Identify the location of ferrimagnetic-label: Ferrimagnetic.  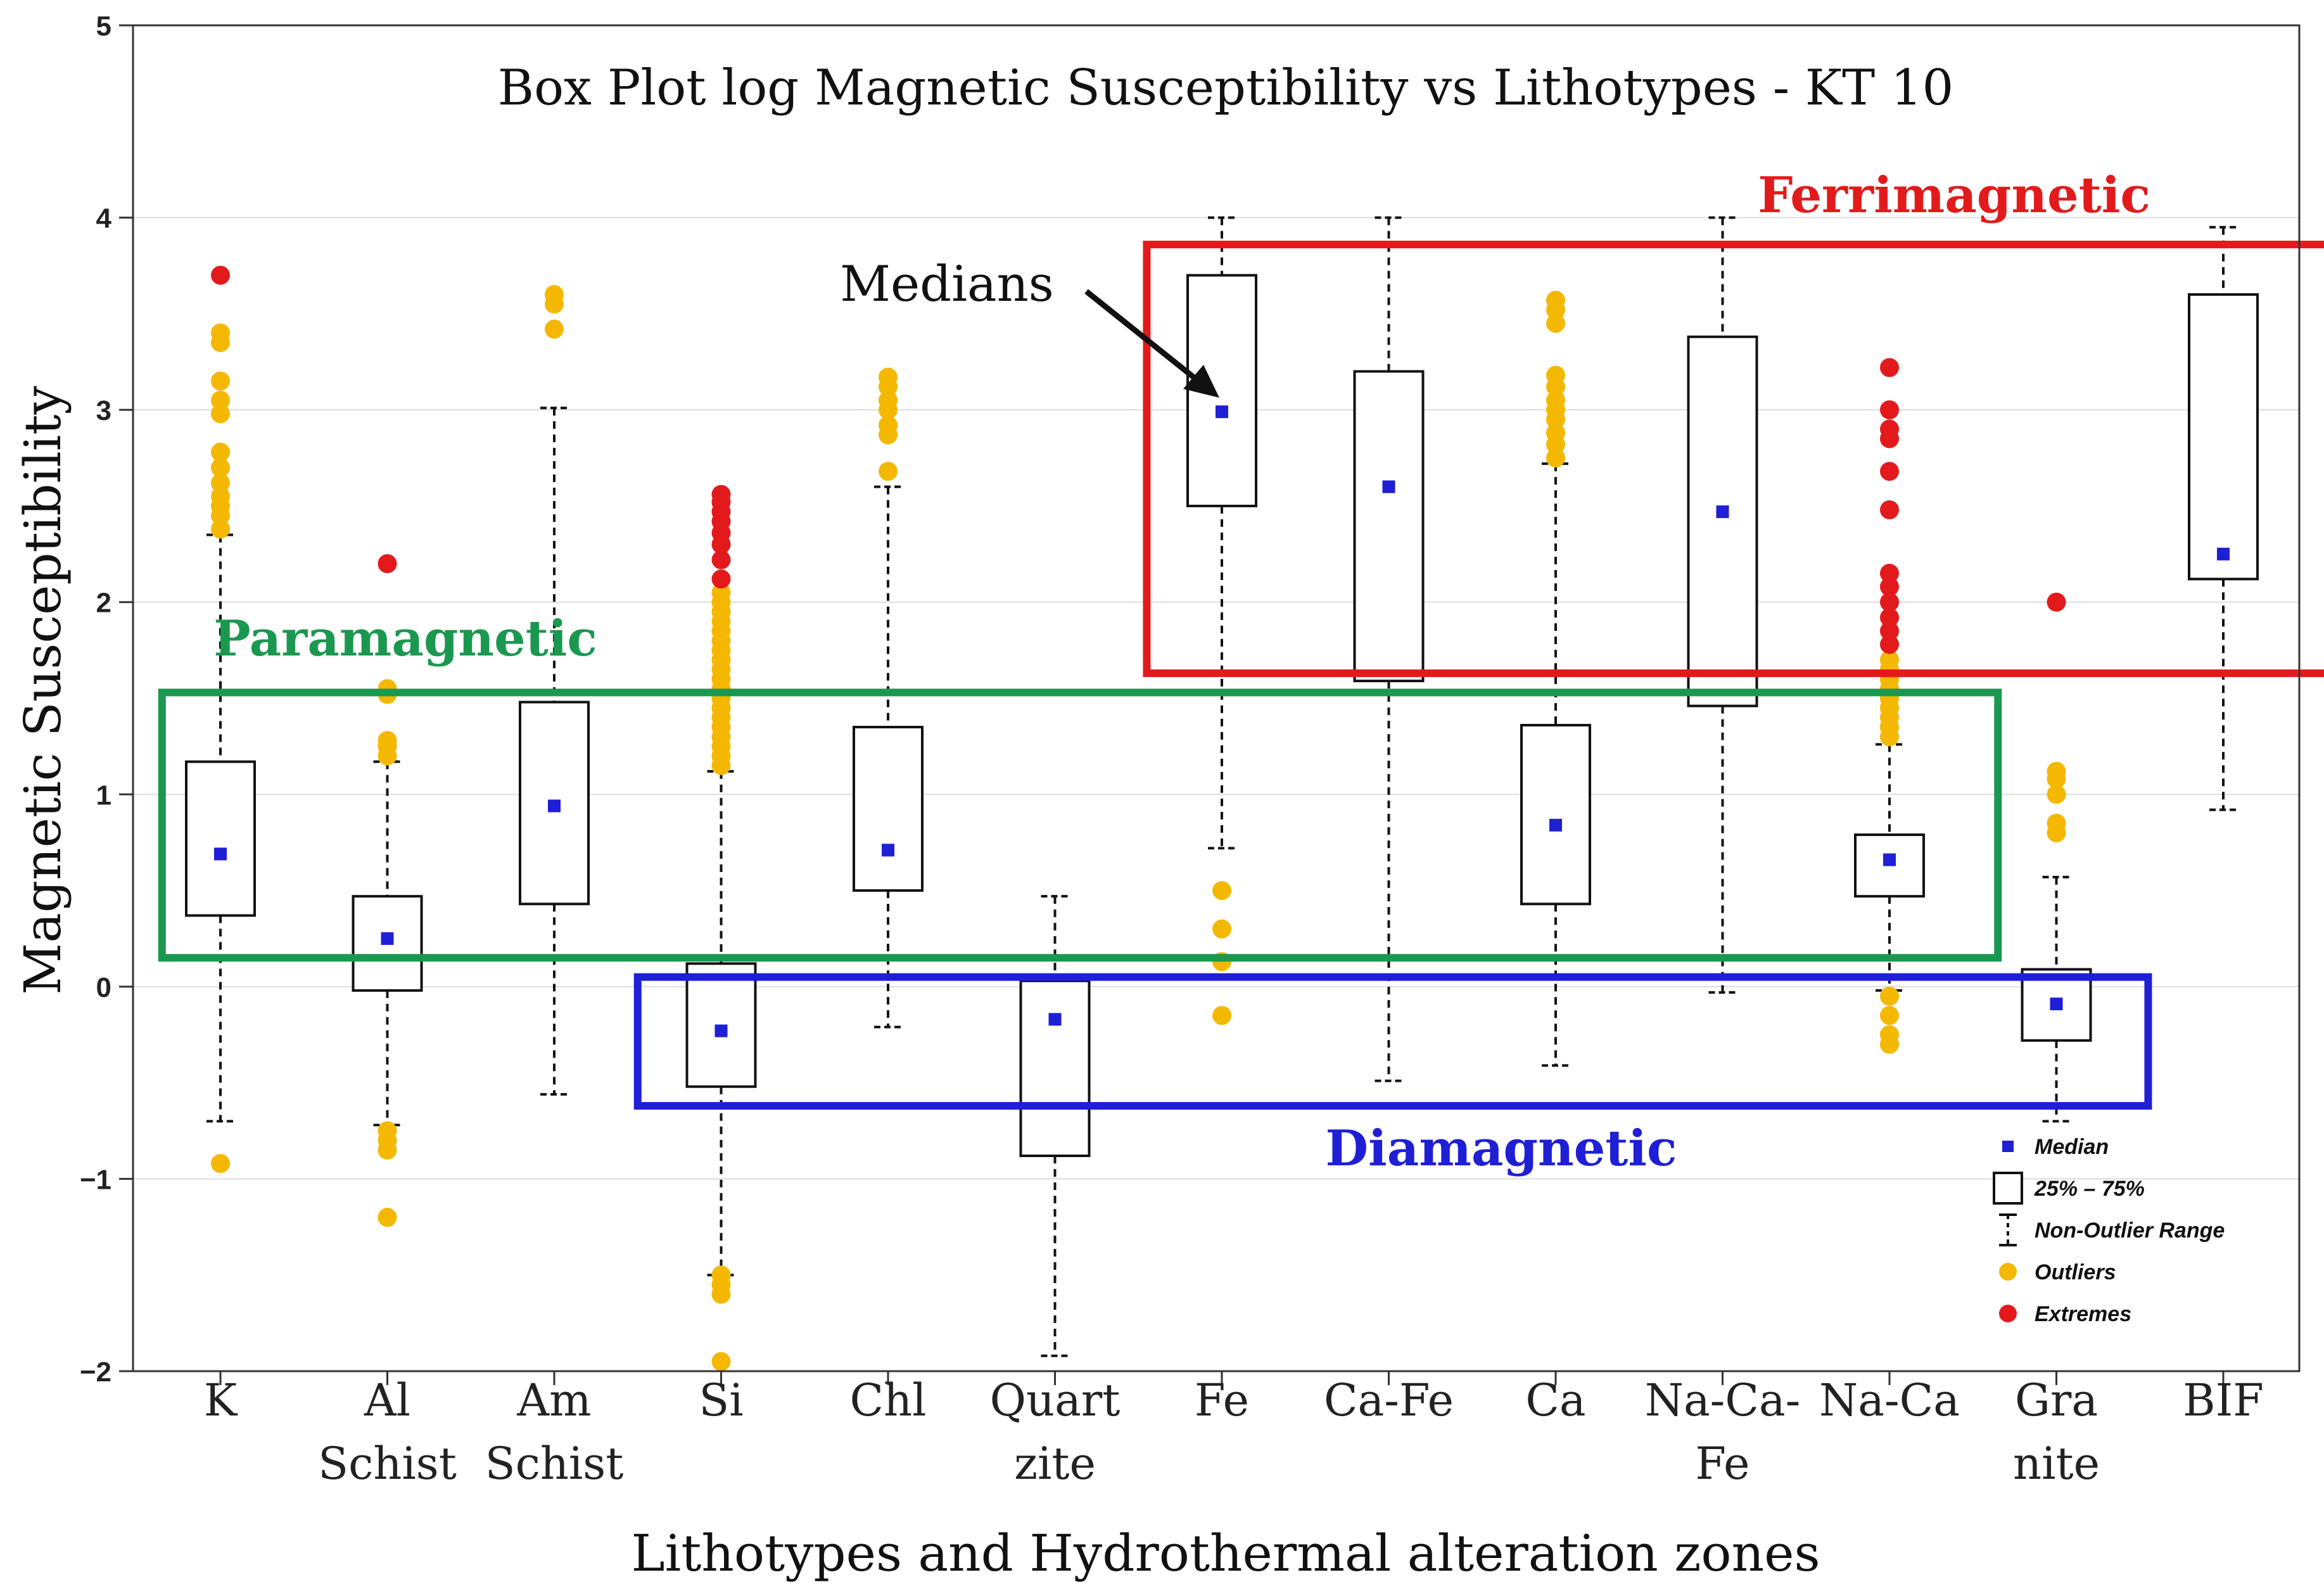
(1954, 195).